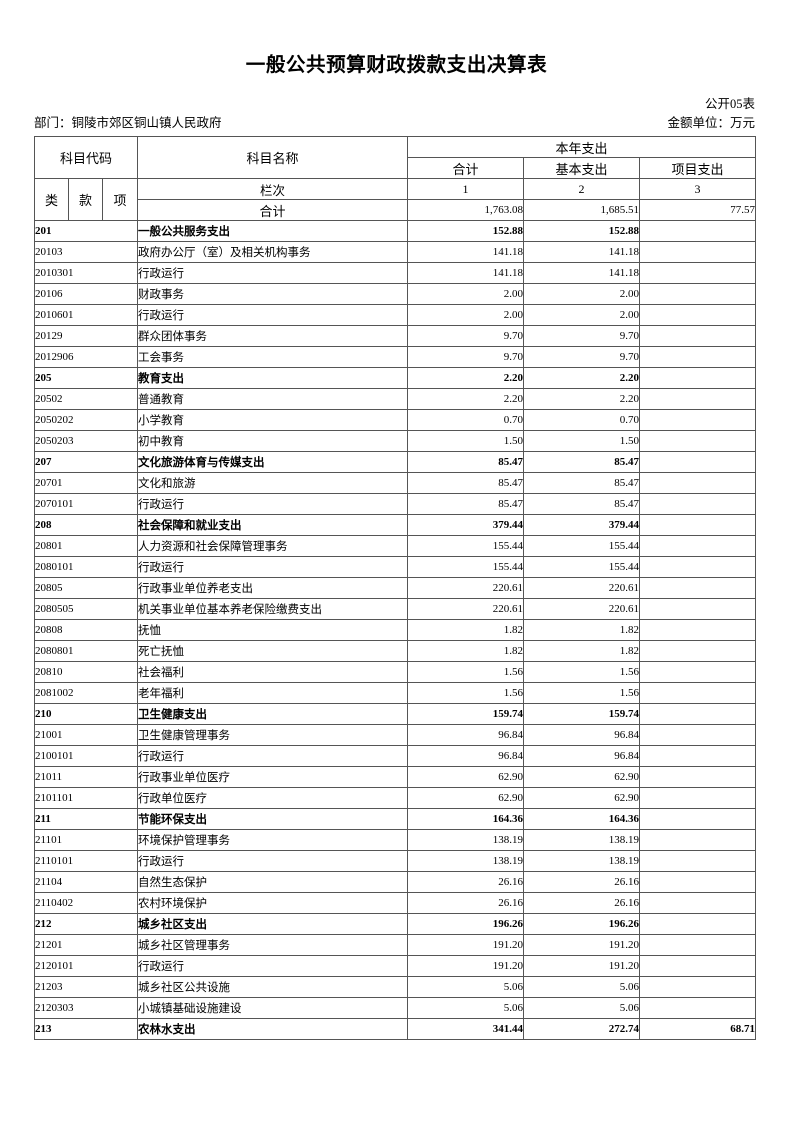 The width and height of the screenshot is (793, 1122). What do you see at coordinates (272, 336) in the screenshot?
I see `cell-subject-name: 群众团体事务` at bounding box center [272, 336].